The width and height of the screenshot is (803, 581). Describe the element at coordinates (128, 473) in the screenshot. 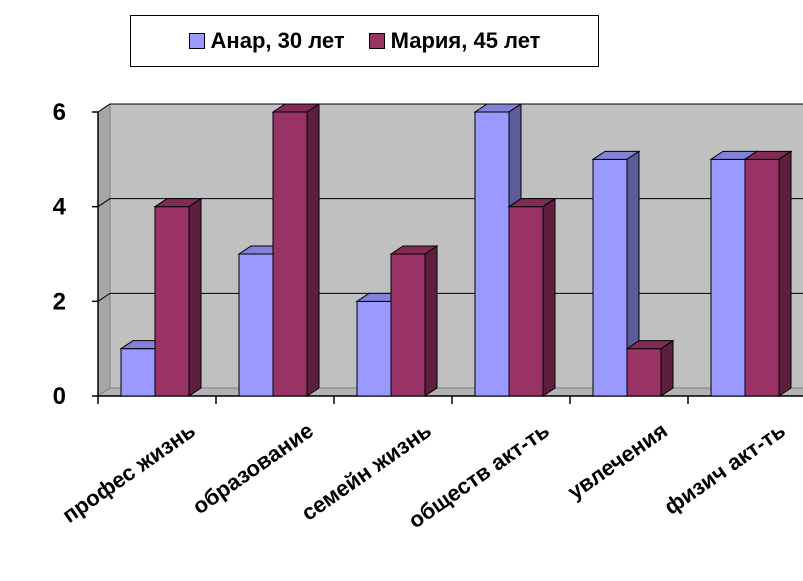

I see `x-category-label: профес жизнь` at that location.